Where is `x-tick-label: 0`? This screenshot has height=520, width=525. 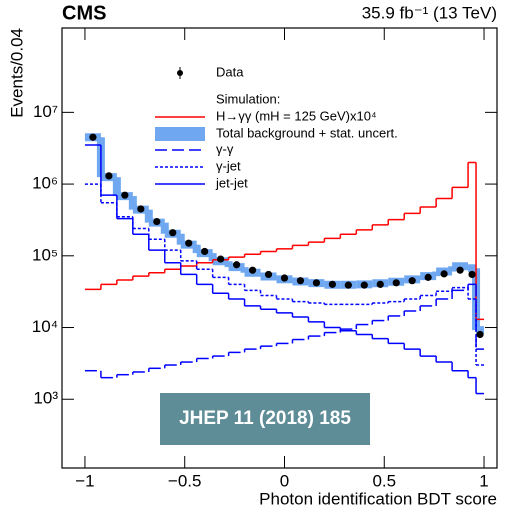 x-tick-label: 0 is located at coordinates (284, 480).